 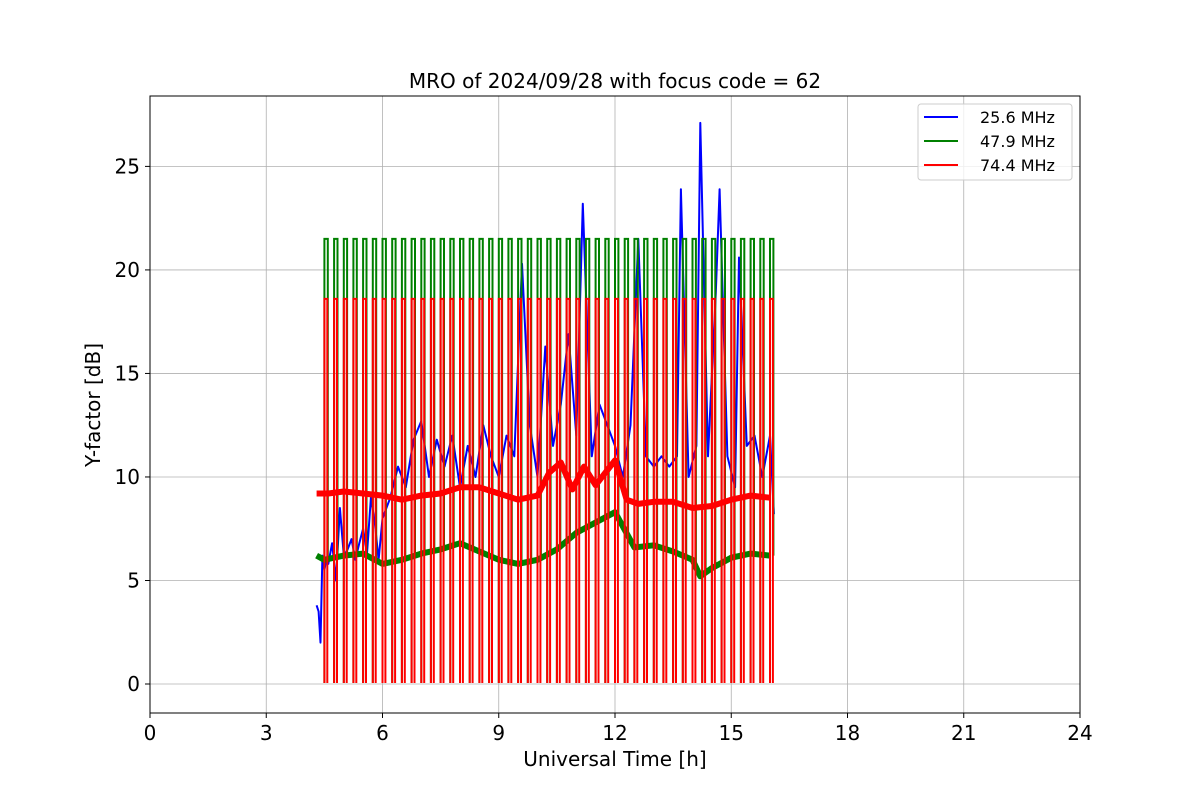 What do you see at coordinates (127, 477) in the screenshot?
I see `y-tick-label: 10` at bounding box center [127, 477].